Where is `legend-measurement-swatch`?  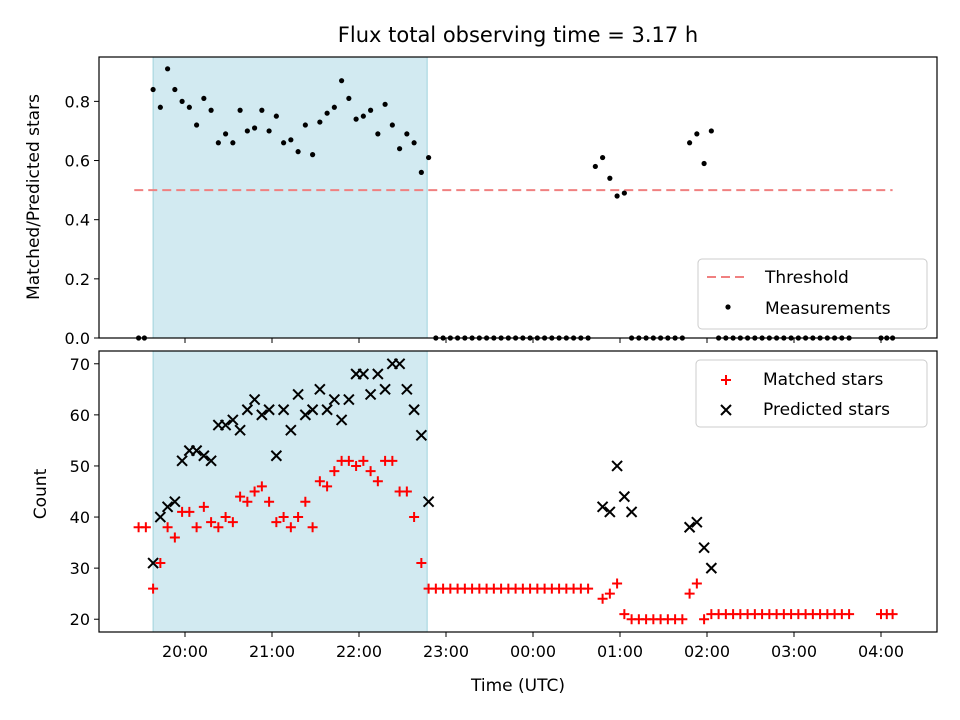
legend-measurement-swatch is located at coordinates (728, 307).